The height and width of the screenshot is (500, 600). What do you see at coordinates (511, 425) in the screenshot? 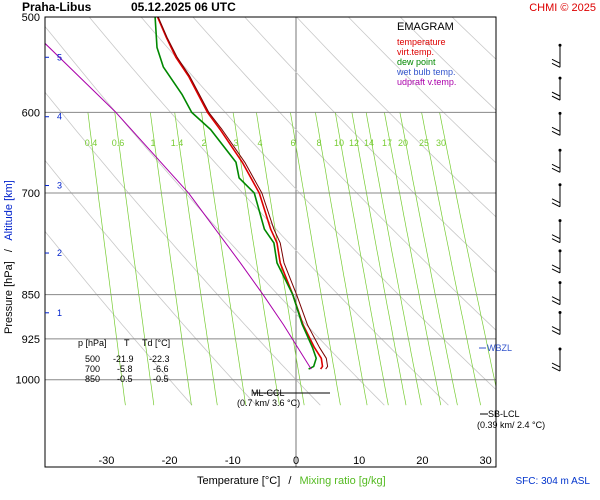
I see `sb-lcl-value: (0.39 km/ 2.4 °C)` at bounding box center [511, 425].